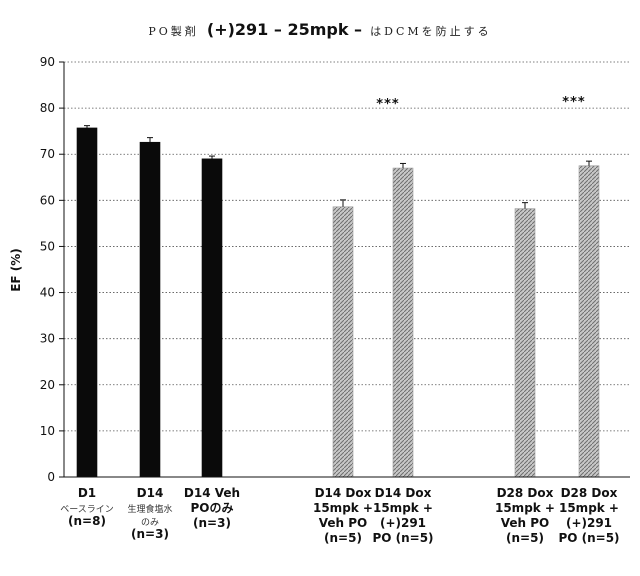 The width and height of the screenshot is (640, 576). Describe the element at coordinates (150, 522) in the screenshot. I see `category-label: のみ` at that location.